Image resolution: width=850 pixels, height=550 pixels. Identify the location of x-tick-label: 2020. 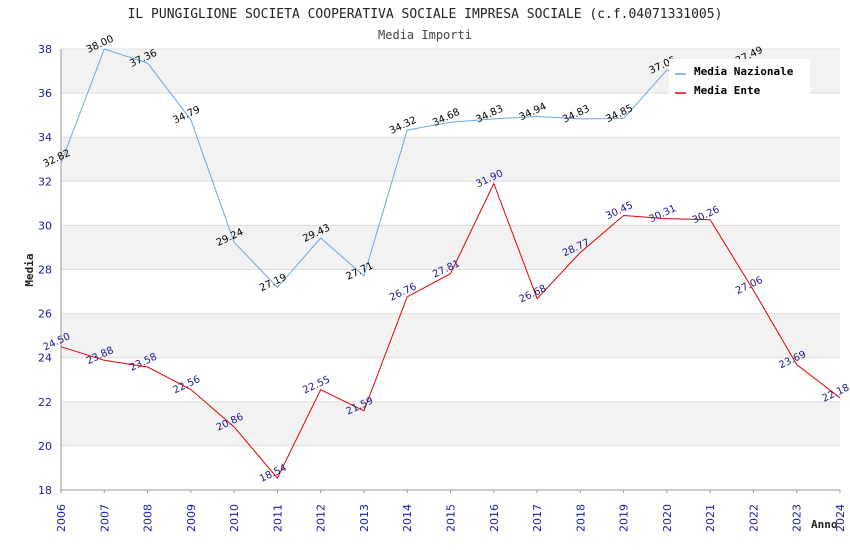
(667, 518).